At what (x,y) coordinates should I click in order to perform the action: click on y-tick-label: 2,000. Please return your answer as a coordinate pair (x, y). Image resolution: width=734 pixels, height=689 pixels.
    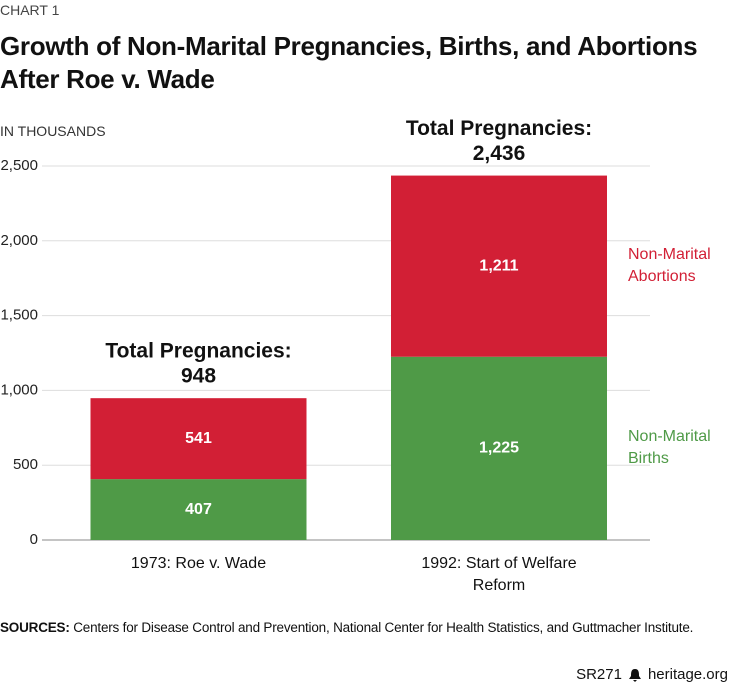
    Looking at the image, I should click on (19, 240).